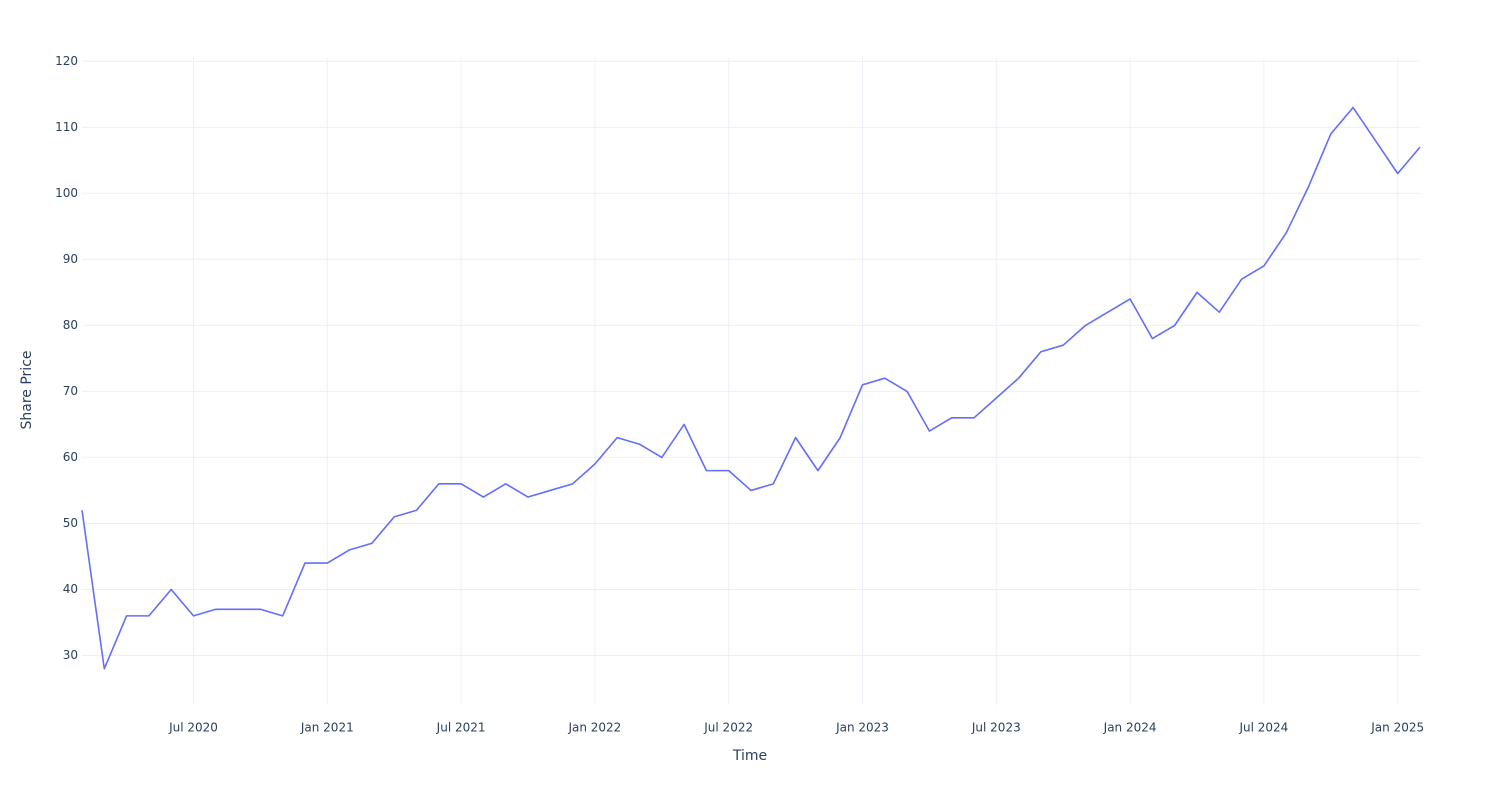 The height and width of the screenshot is (800, 1500). Describe the element at coordinates (70, 325) in the screenshot. I see `y-tick-label: 80` at that location.